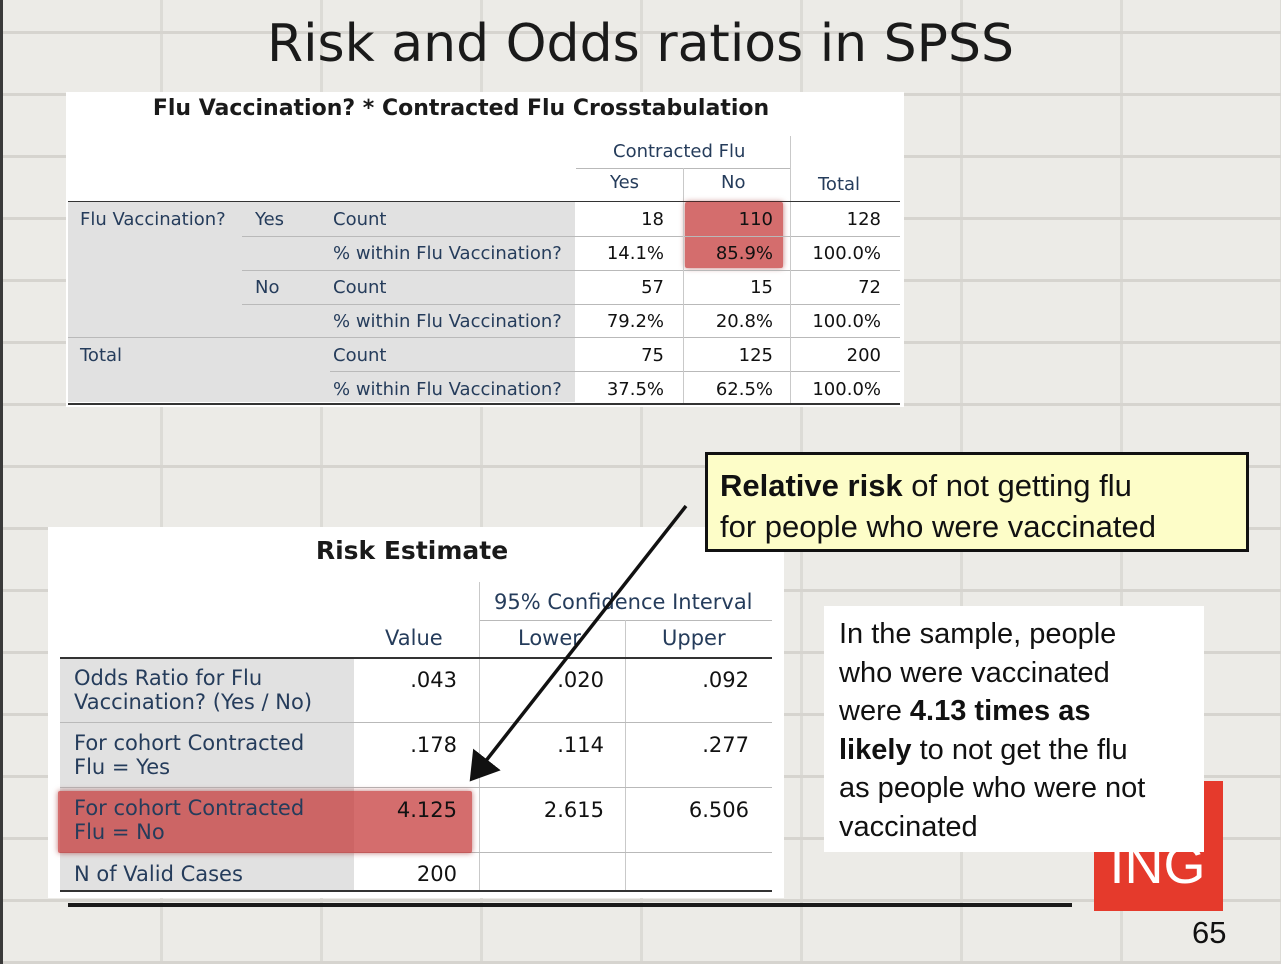 This screenshot has width=1281, height=964. What do you see at coordinates (1209, 932) in the screenshot?
I see `page-number: 65` at bounding box center [1209, 932].